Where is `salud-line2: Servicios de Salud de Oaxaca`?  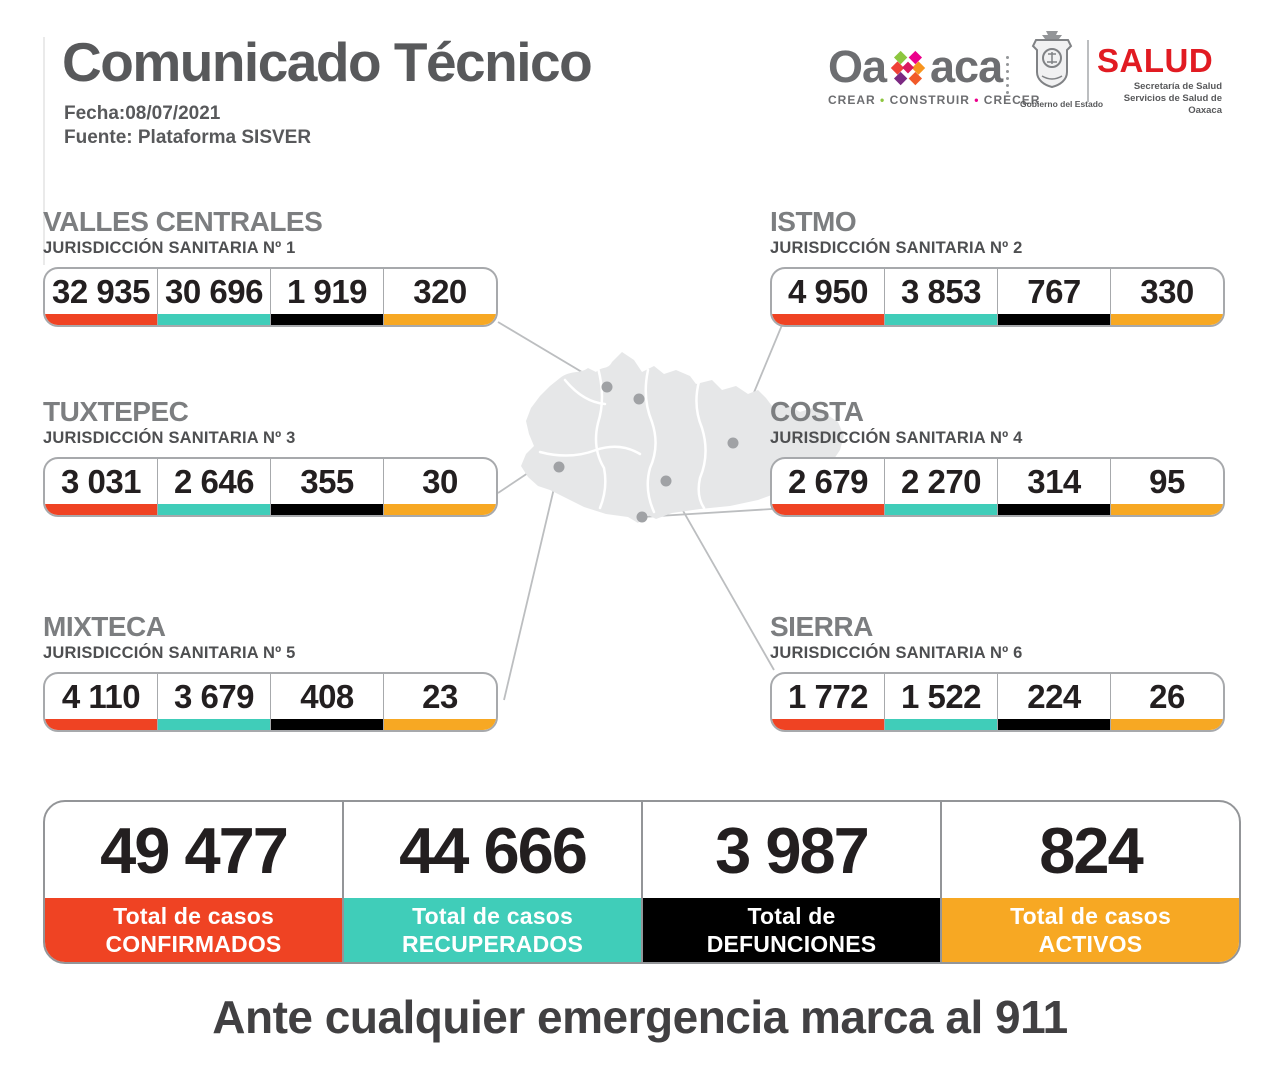 salud-line2: Servicios de Salud de Oaxaca is located at coordinates (1172, 104).